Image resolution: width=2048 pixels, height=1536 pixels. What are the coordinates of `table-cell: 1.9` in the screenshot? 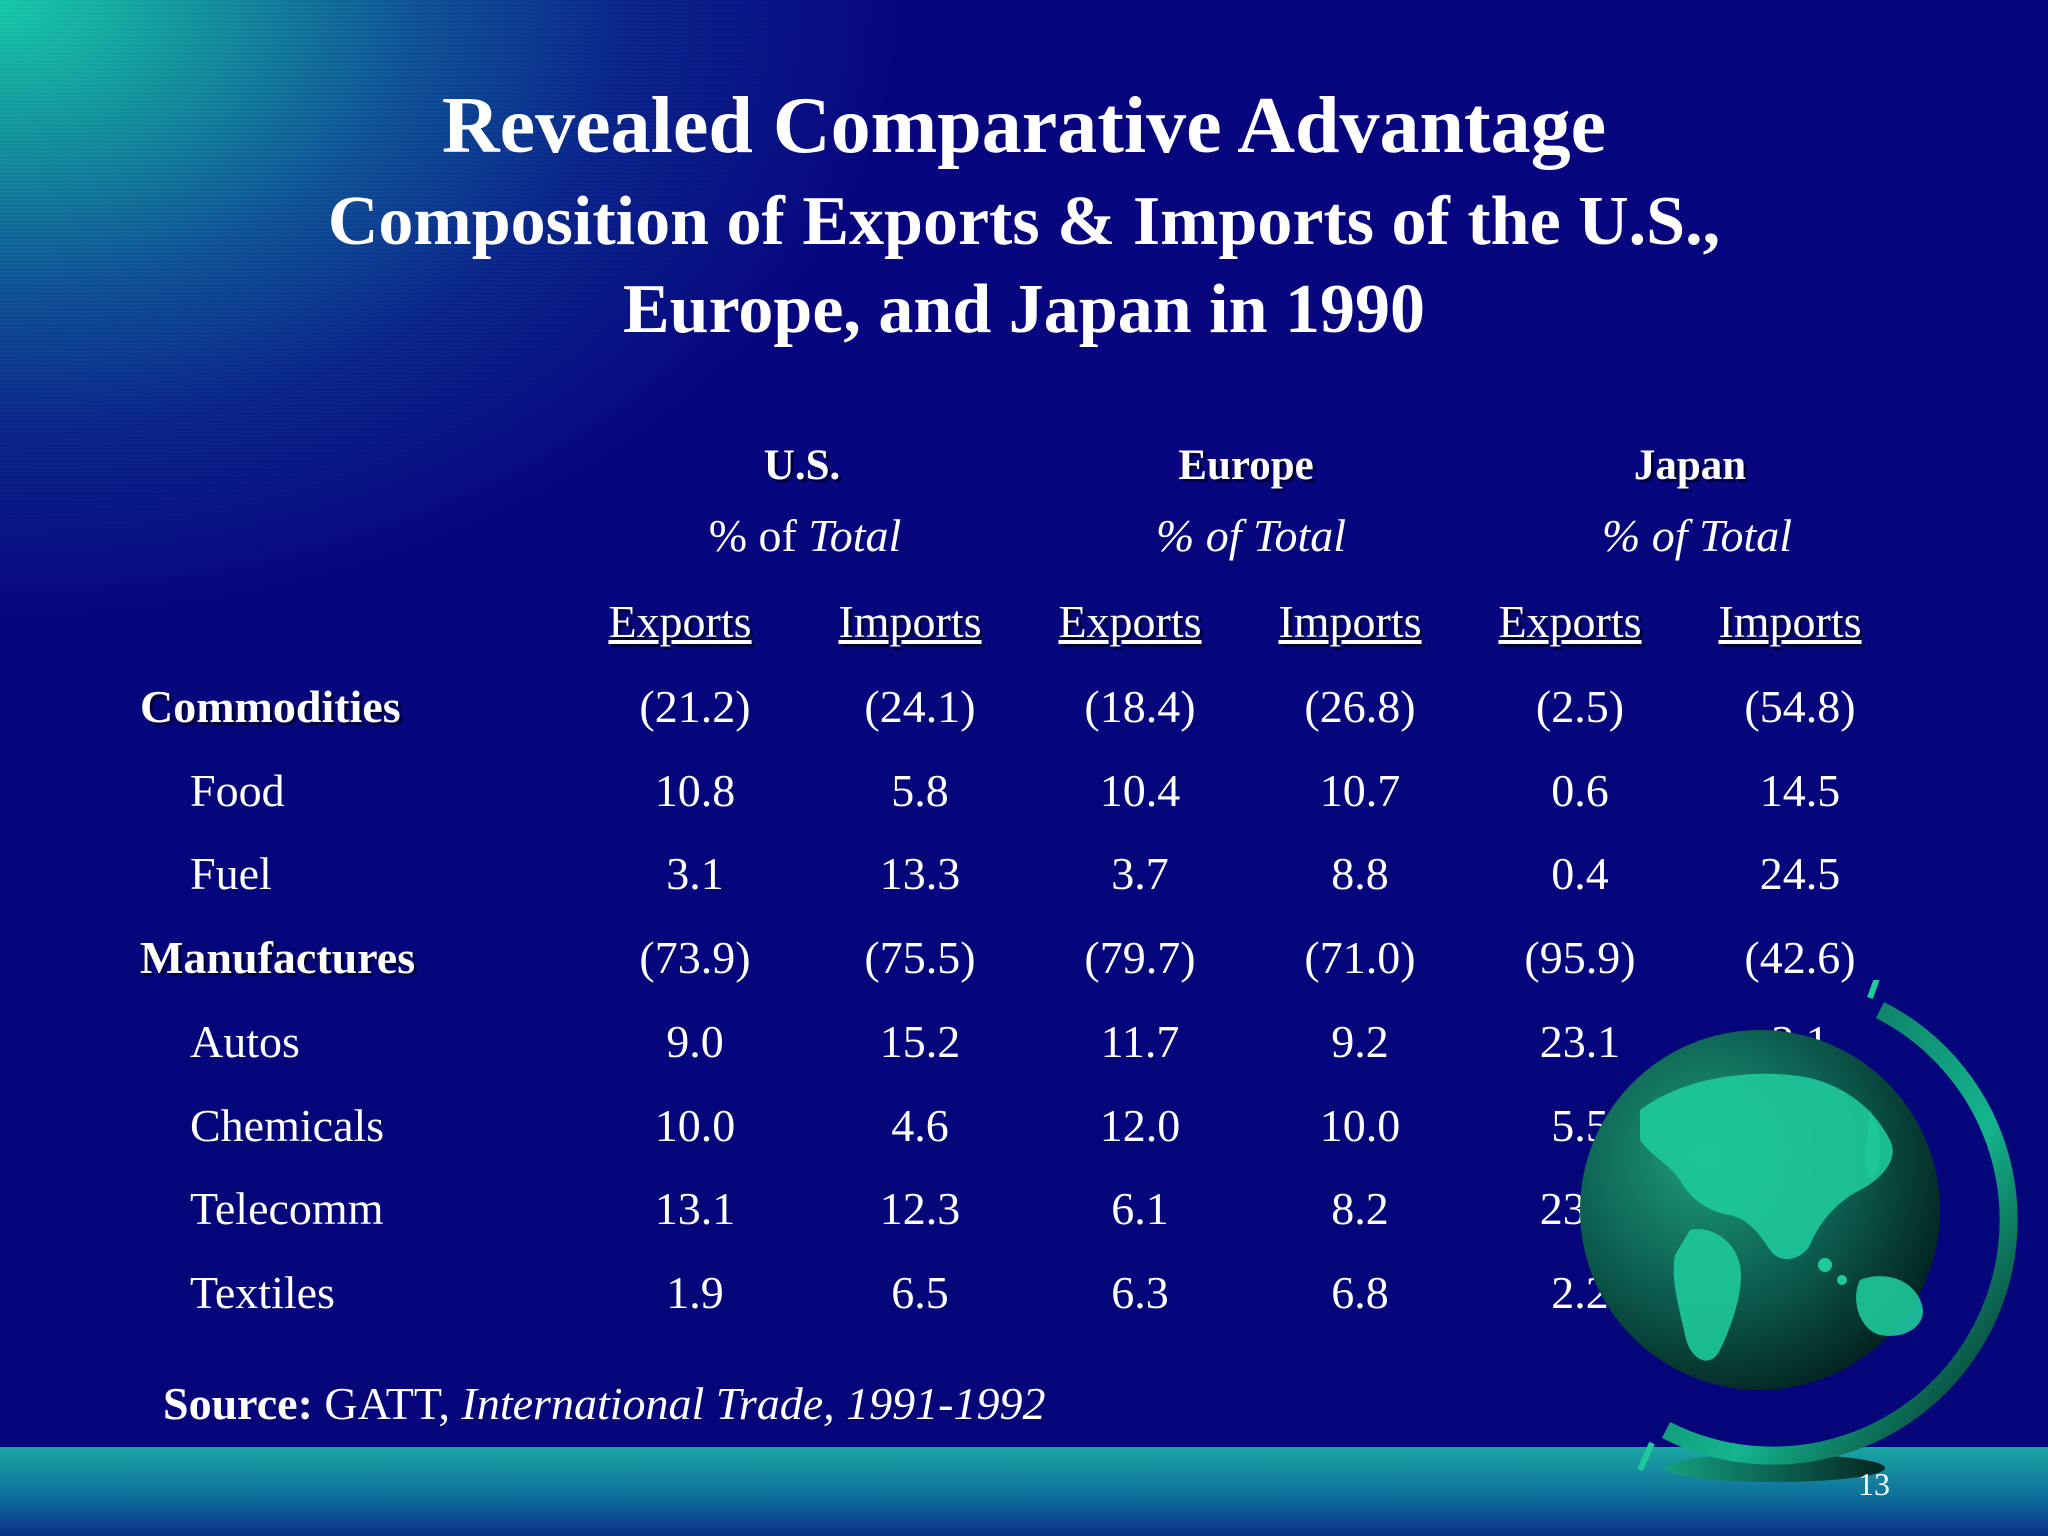 It's located at (695, 1292).